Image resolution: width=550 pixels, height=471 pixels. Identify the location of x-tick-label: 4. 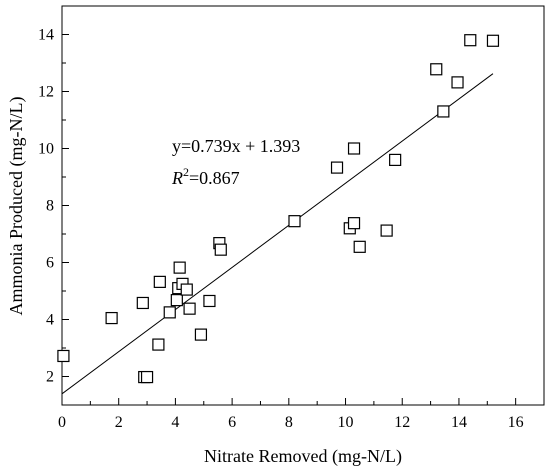
(175, 422).